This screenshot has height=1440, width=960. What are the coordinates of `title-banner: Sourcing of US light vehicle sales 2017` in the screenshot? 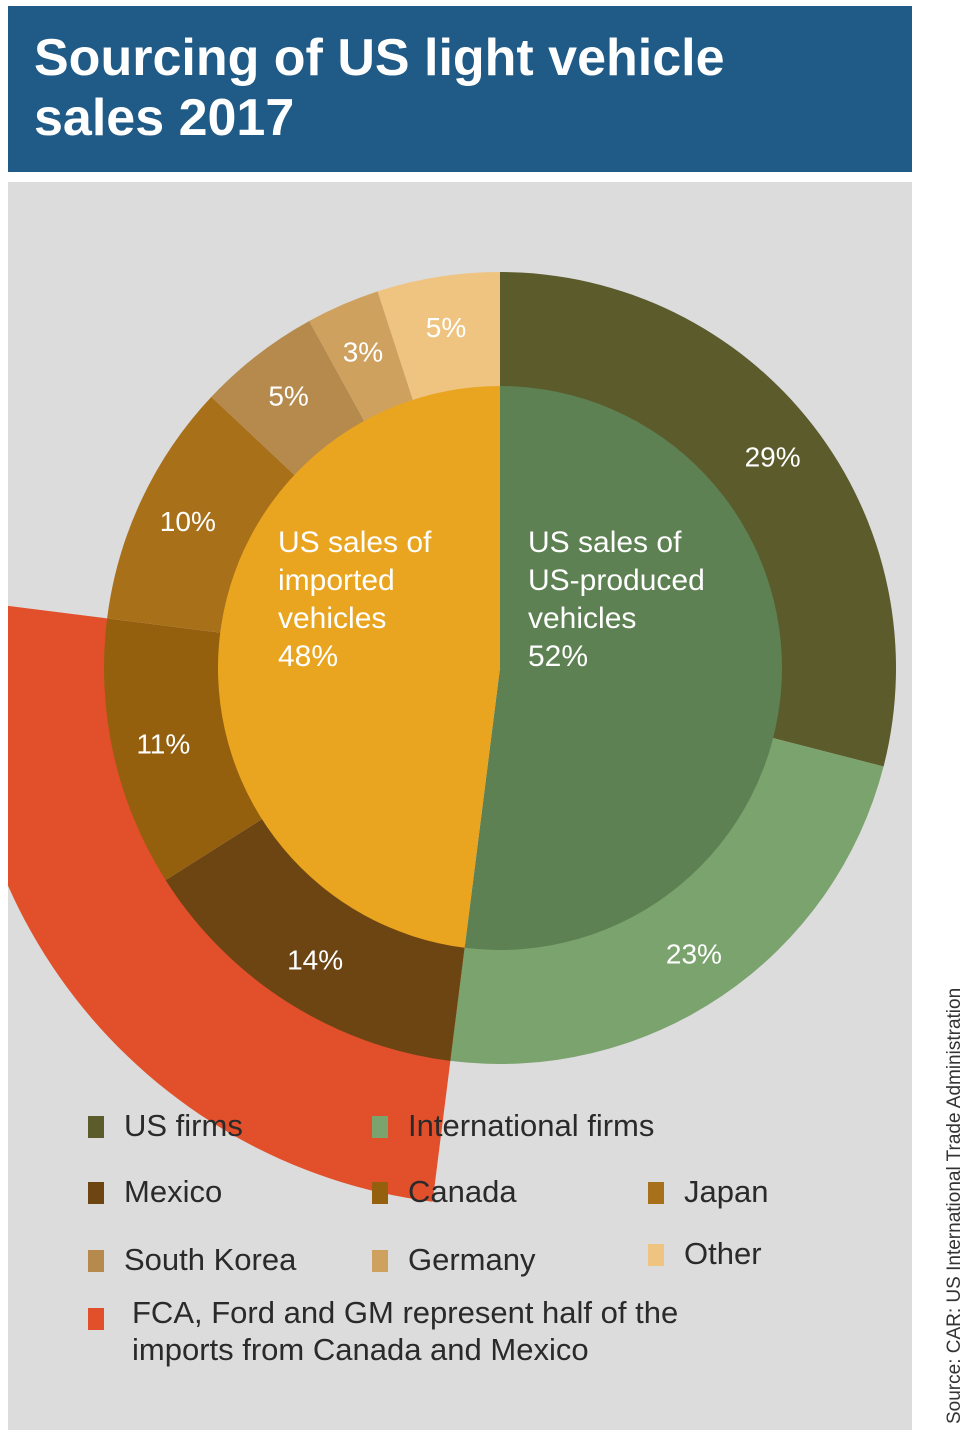 It's located at (460, 89).